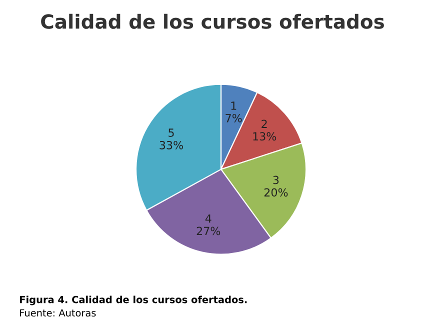 Image resolution: width=425 pixels, height=332 pixels. Describe the element at coordinates (276, 192) in the screenshot. I see `data-label: 20%` at that location.